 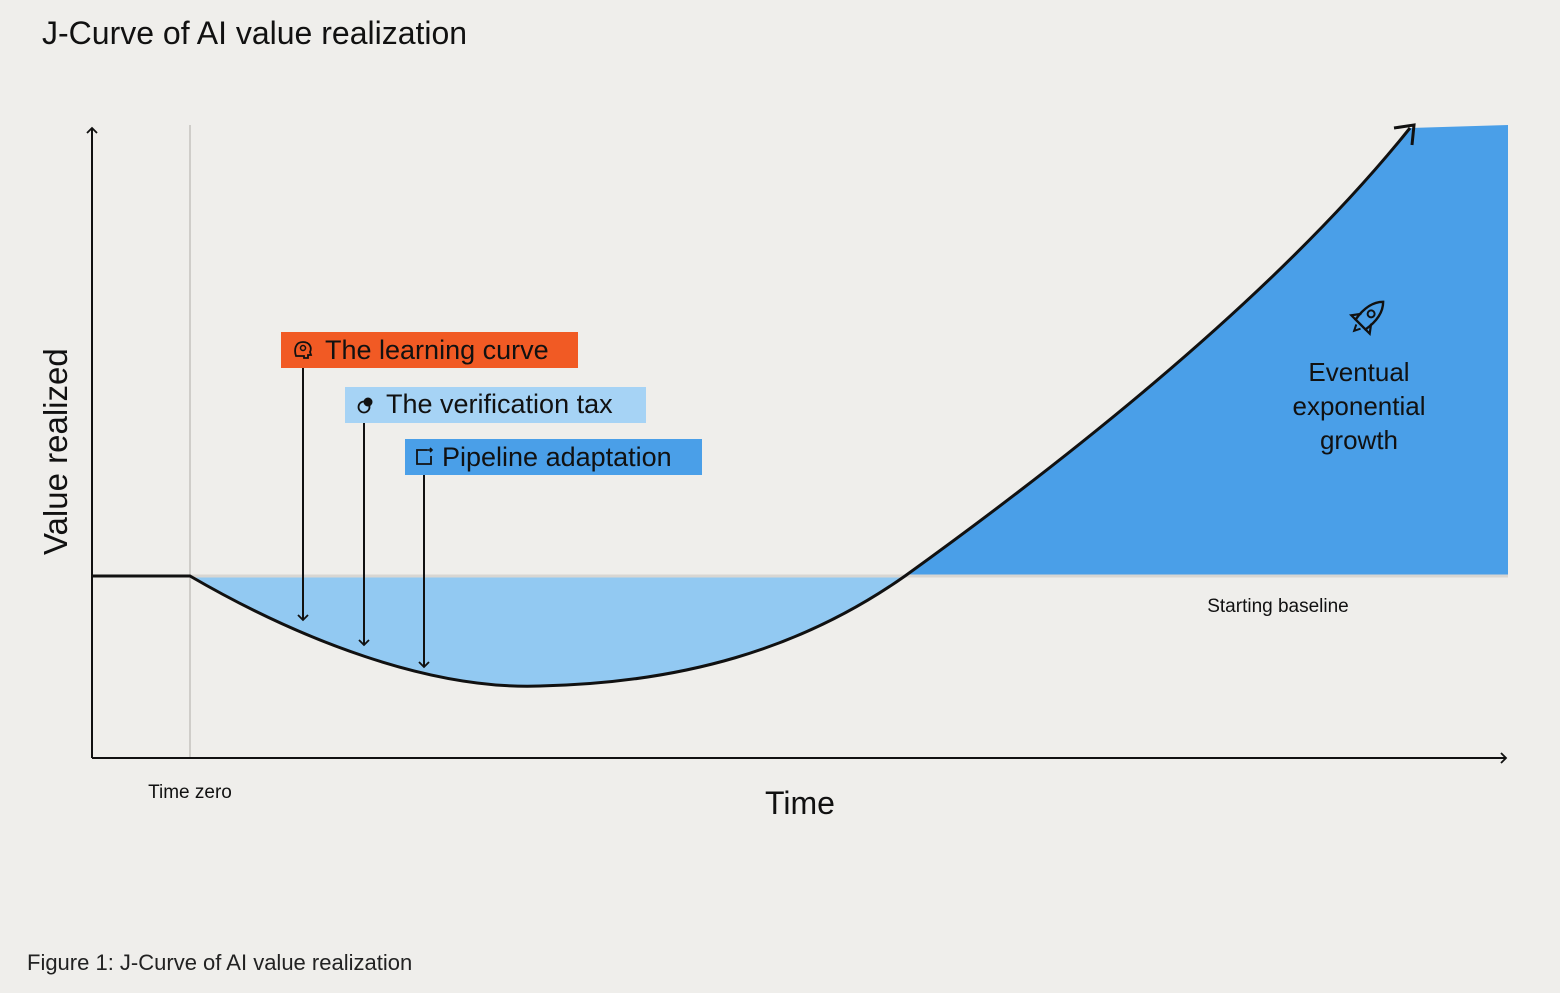 I want to click on growth-line-1: Eventual, so click(x=1358, y=372).